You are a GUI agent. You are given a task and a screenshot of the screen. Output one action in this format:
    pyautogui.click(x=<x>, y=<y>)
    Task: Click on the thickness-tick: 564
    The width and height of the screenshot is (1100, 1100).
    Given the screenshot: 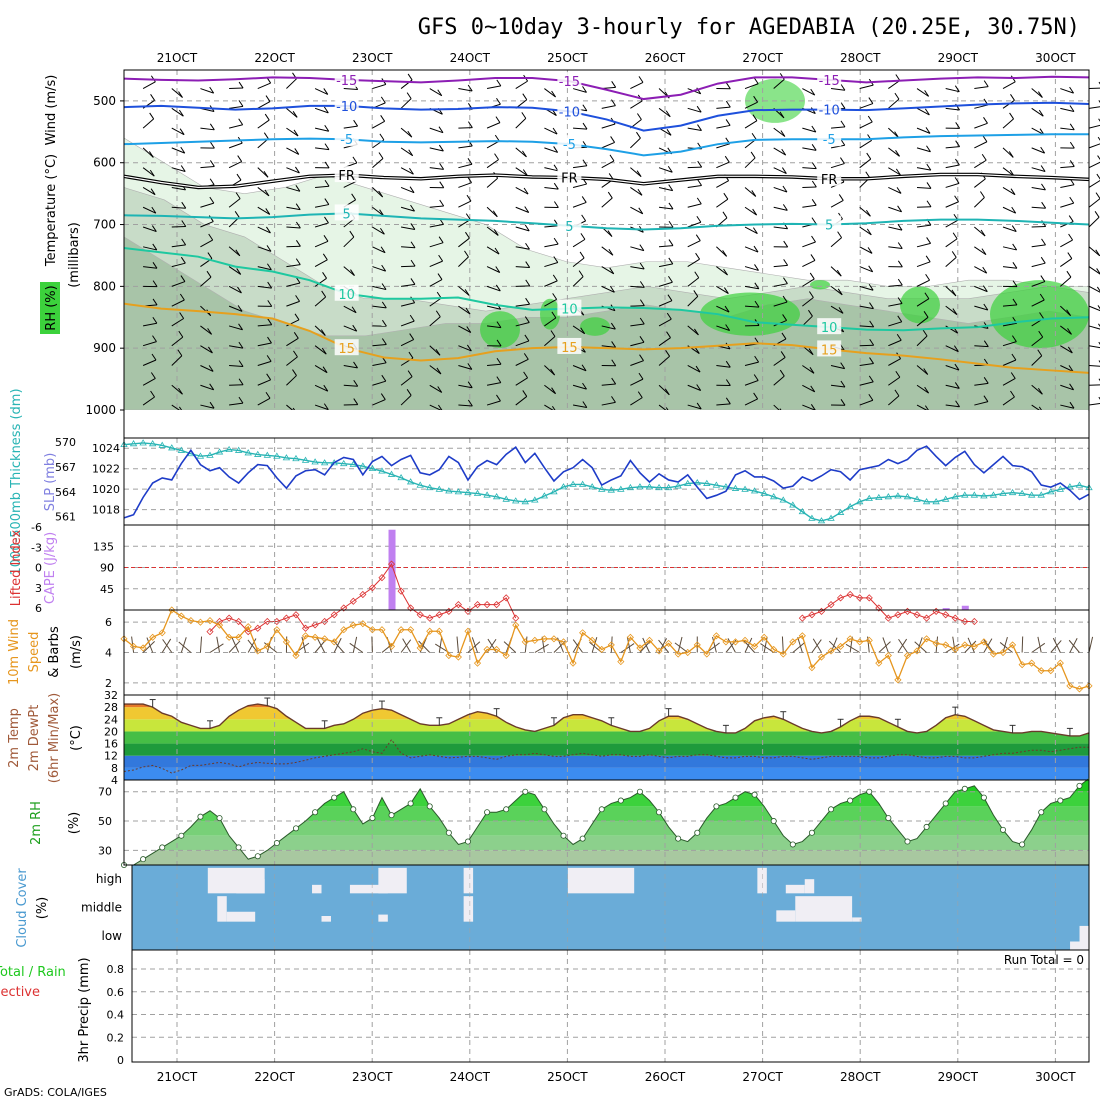 What is the action you would take?
    pyautogui.click(x=65, y=492)
    